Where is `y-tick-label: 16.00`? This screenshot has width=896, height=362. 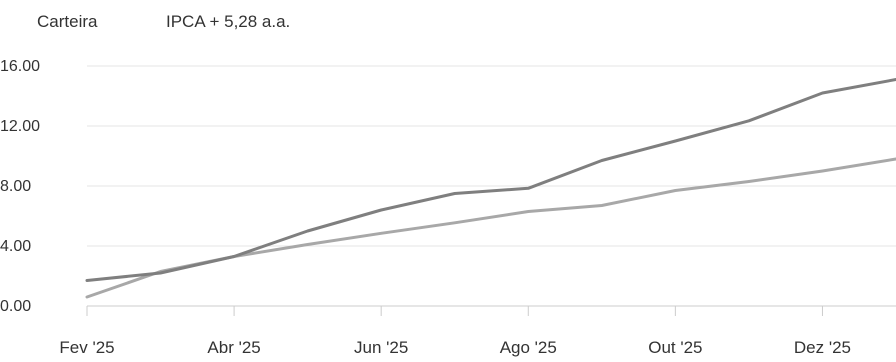 y-tick-label: 16.00 is located at coordinates (20, 66).